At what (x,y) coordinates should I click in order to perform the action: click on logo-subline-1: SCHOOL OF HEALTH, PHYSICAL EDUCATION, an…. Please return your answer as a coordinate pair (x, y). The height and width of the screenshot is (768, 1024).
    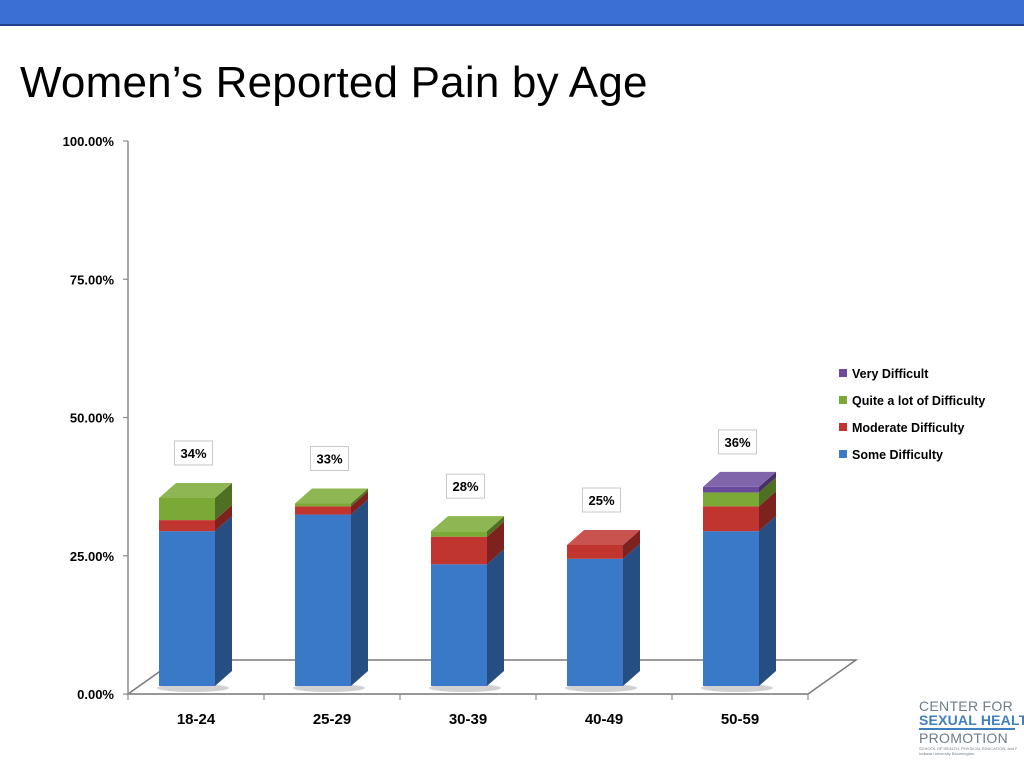
    Looking at the image, I should click on (968, 748).